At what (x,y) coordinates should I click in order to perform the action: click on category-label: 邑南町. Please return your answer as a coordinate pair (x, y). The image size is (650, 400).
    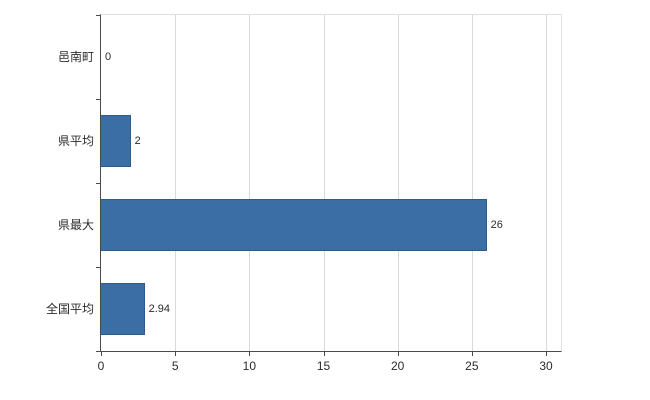
    Looking at the image, I should click on (75, 57).